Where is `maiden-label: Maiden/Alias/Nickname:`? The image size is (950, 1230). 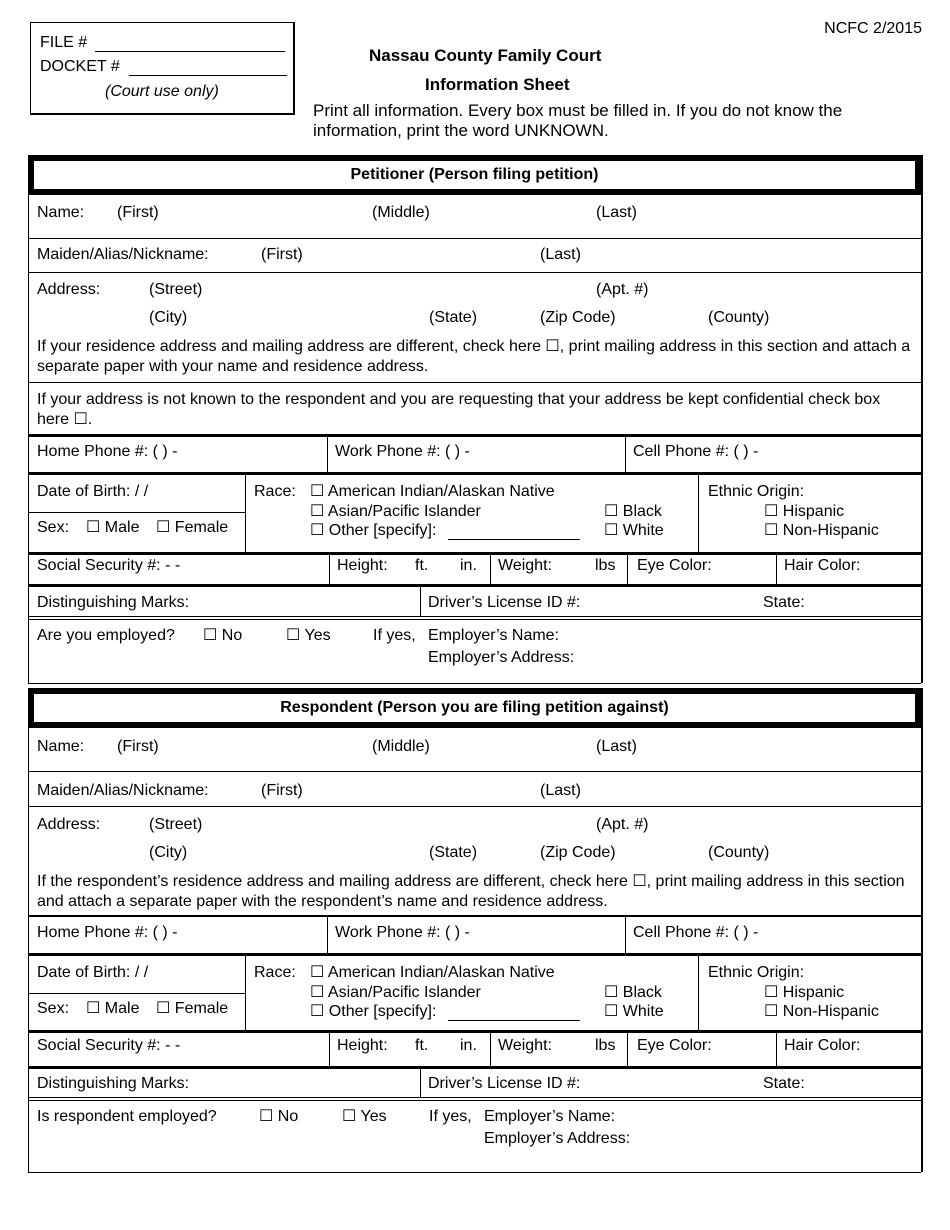 maiden-label: Maiden/Alias/Nickname: is located at coordinates (123, 254).